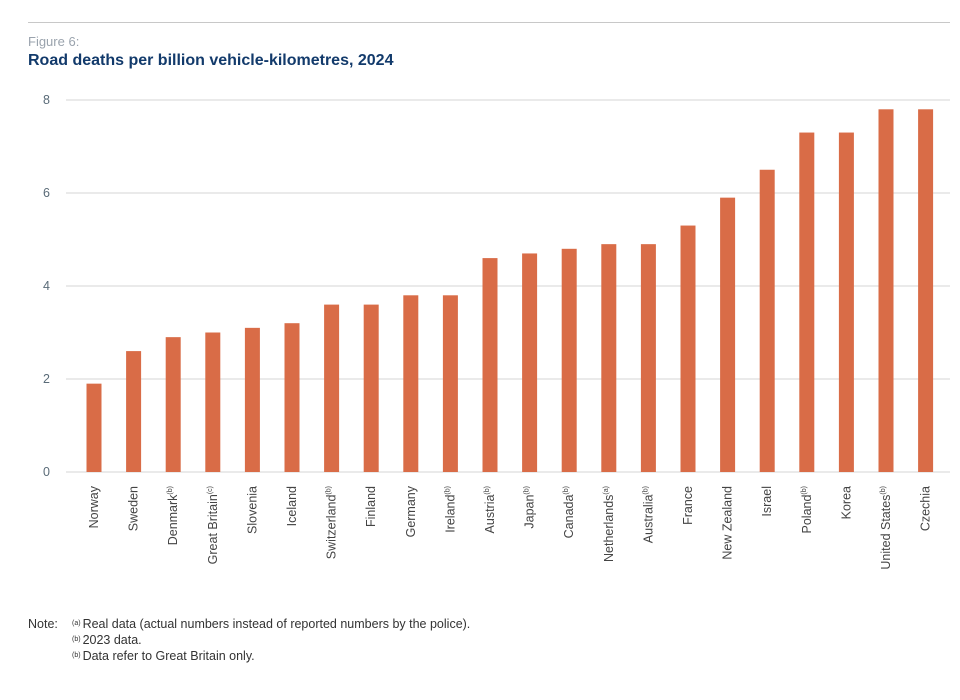  I want to click on x-tick-label-text: Germany, so click(411, 511).